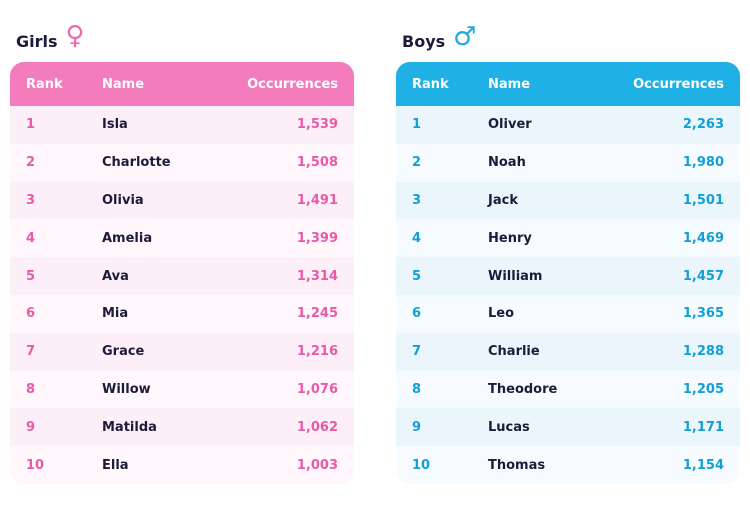 This screenshot has width=750, height=516. Describe the element at coordinates (317, 238) in the screenshot. I see `occurrences-cell: 1,399` at that location.